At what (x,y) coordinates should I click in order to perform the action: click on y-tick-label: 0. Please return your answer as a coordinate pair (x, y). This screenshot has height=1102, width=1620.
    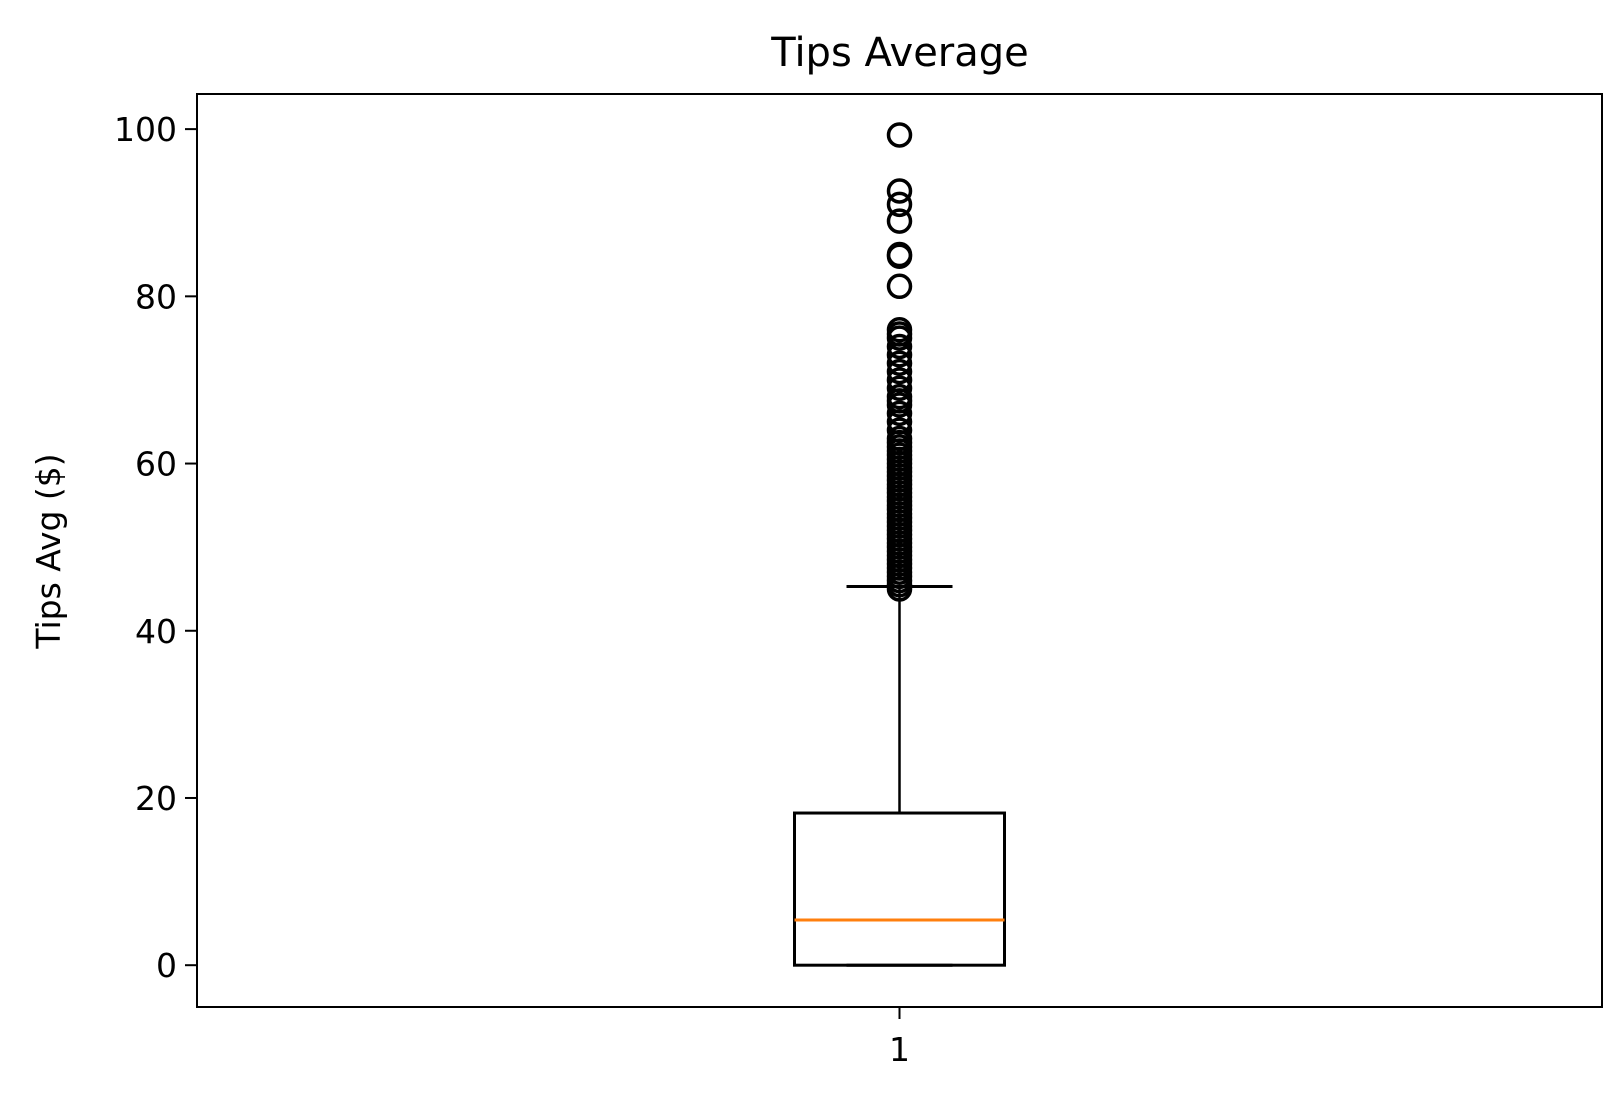
    Looking at the image, I should click on (166, 965).